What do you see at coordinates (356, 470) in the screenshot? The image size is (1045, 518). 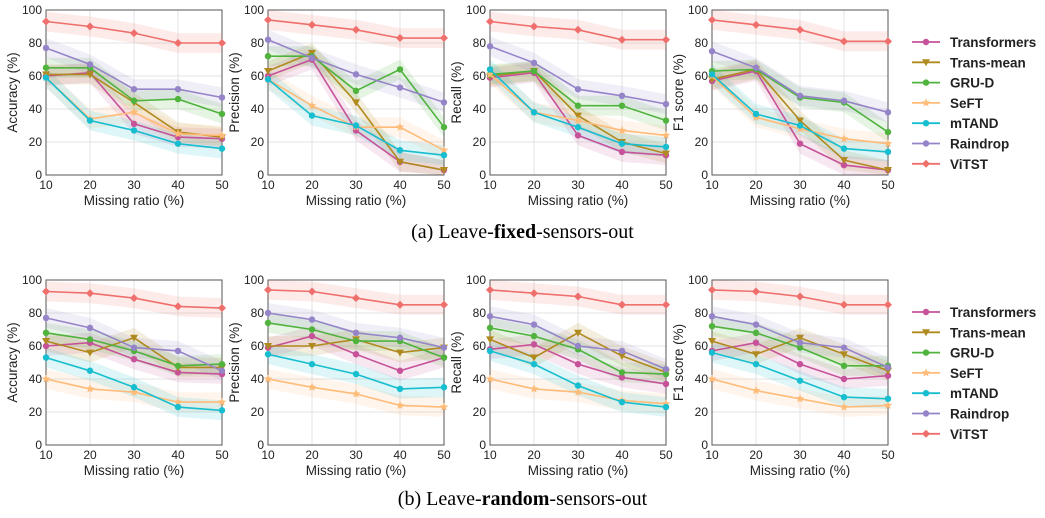 I see `x-axis-label: Missing ratio (%)` at bounding box center [356, 470].